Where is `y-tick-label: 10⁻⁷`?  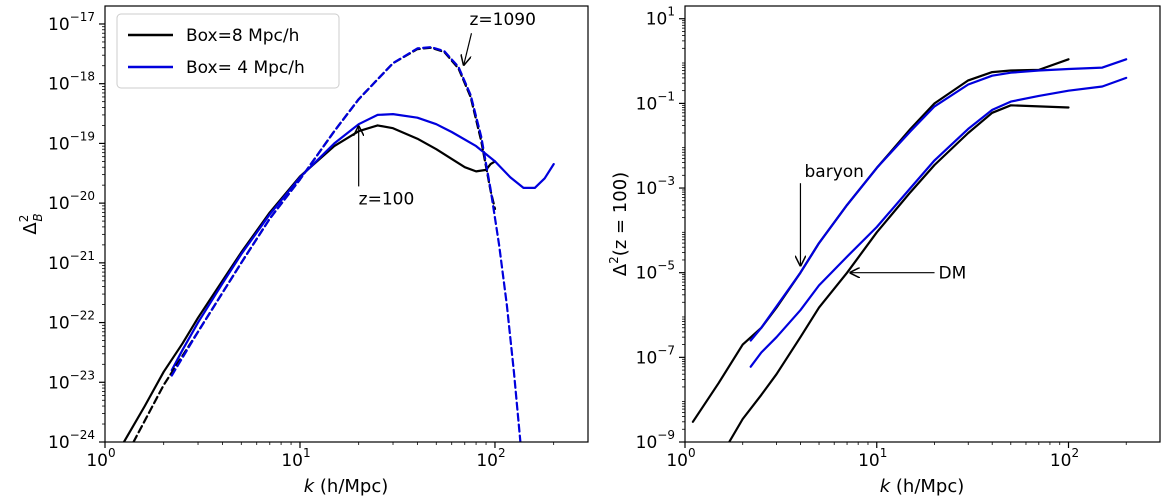 y-tick-label: 10⁻⁷ is located at coordinates (655, 355).